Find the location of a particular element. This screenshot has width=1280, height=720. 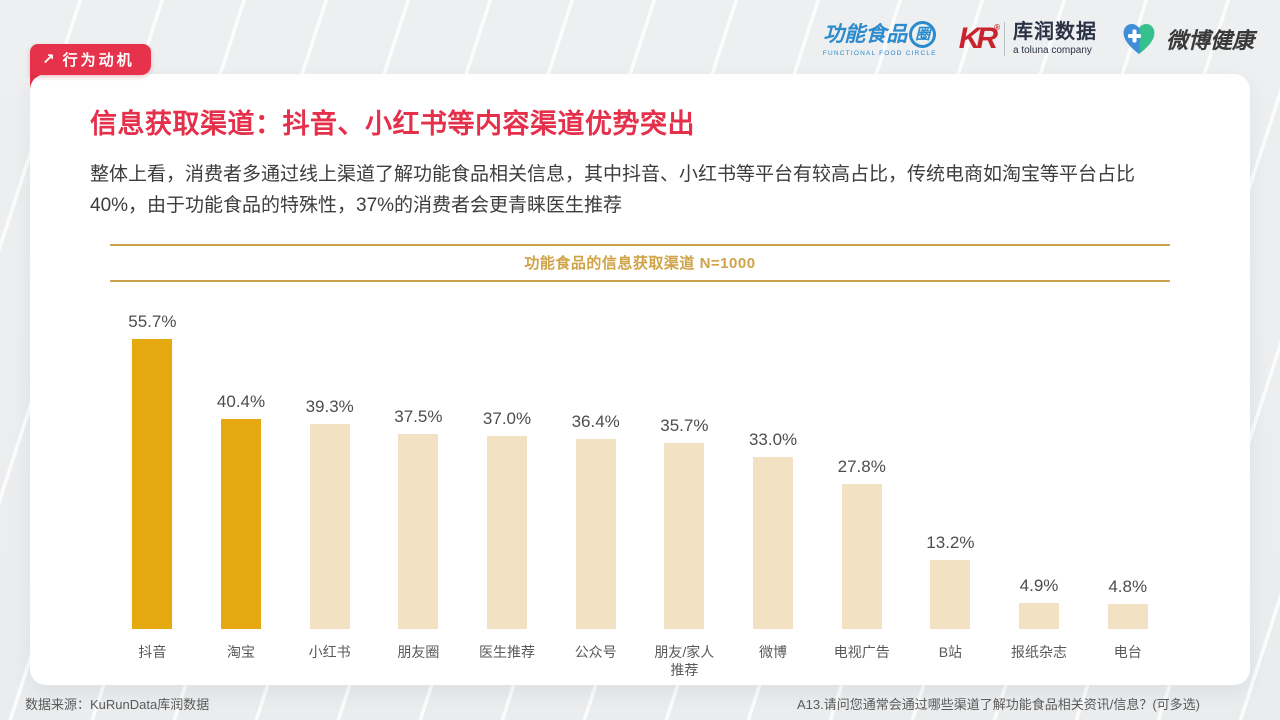

arrow-up-right-icon: ↗ is located at coordinates (48, 59).